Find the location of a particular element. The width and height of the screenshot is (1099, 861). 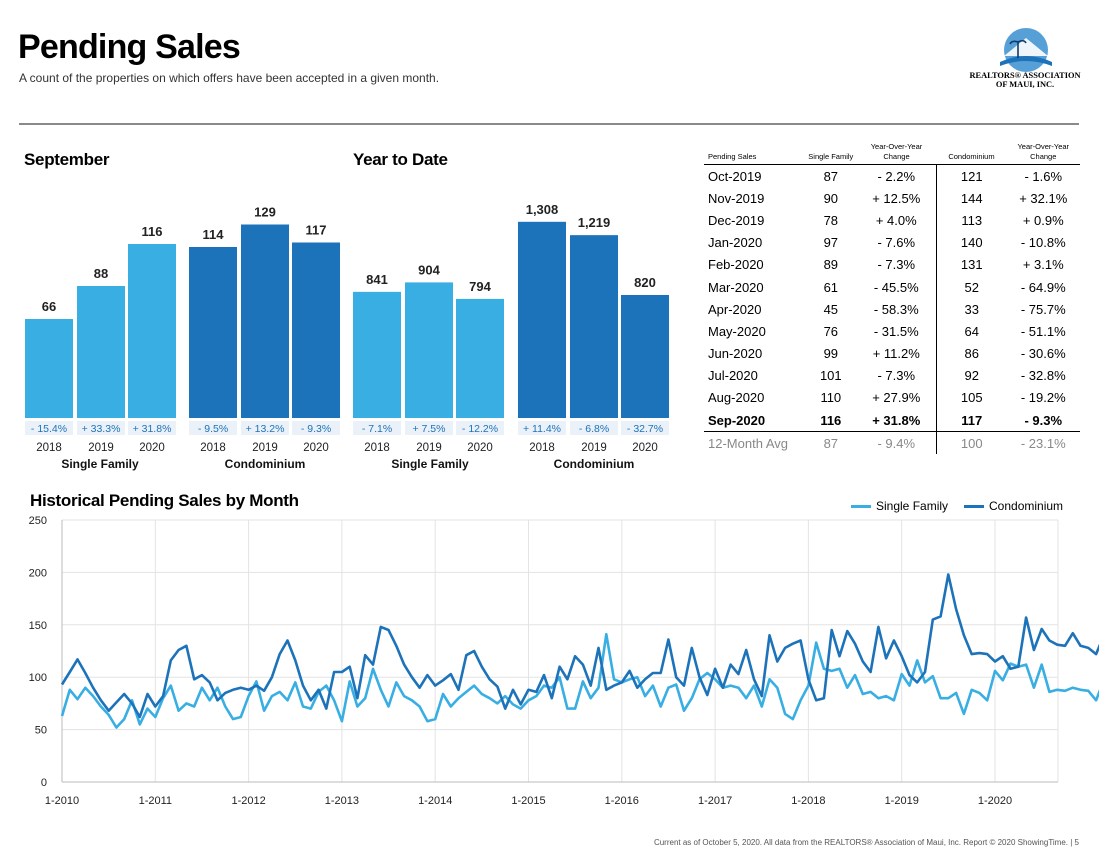

table-row: Oct-2019 87 - 2.2% 121 - 1.6% is located at coordinates (892, 176).